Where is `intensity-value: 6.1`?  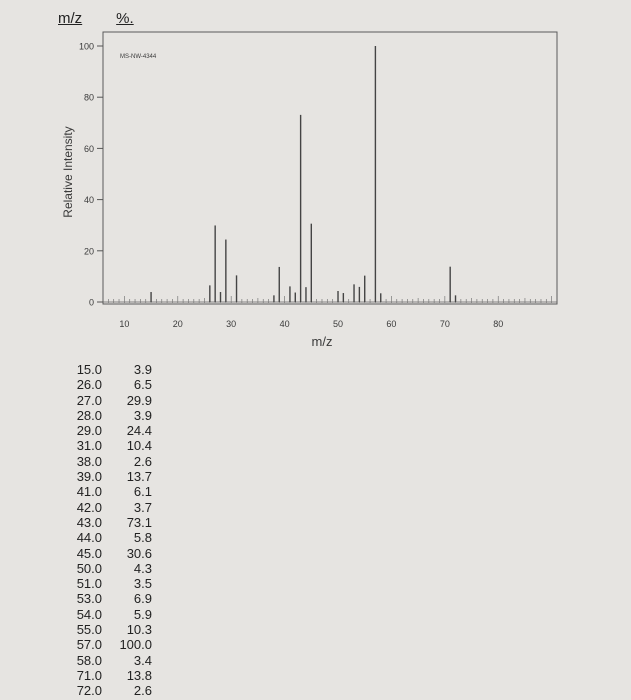 intensity-value: 6.1 is located at coordinates (142, 492).